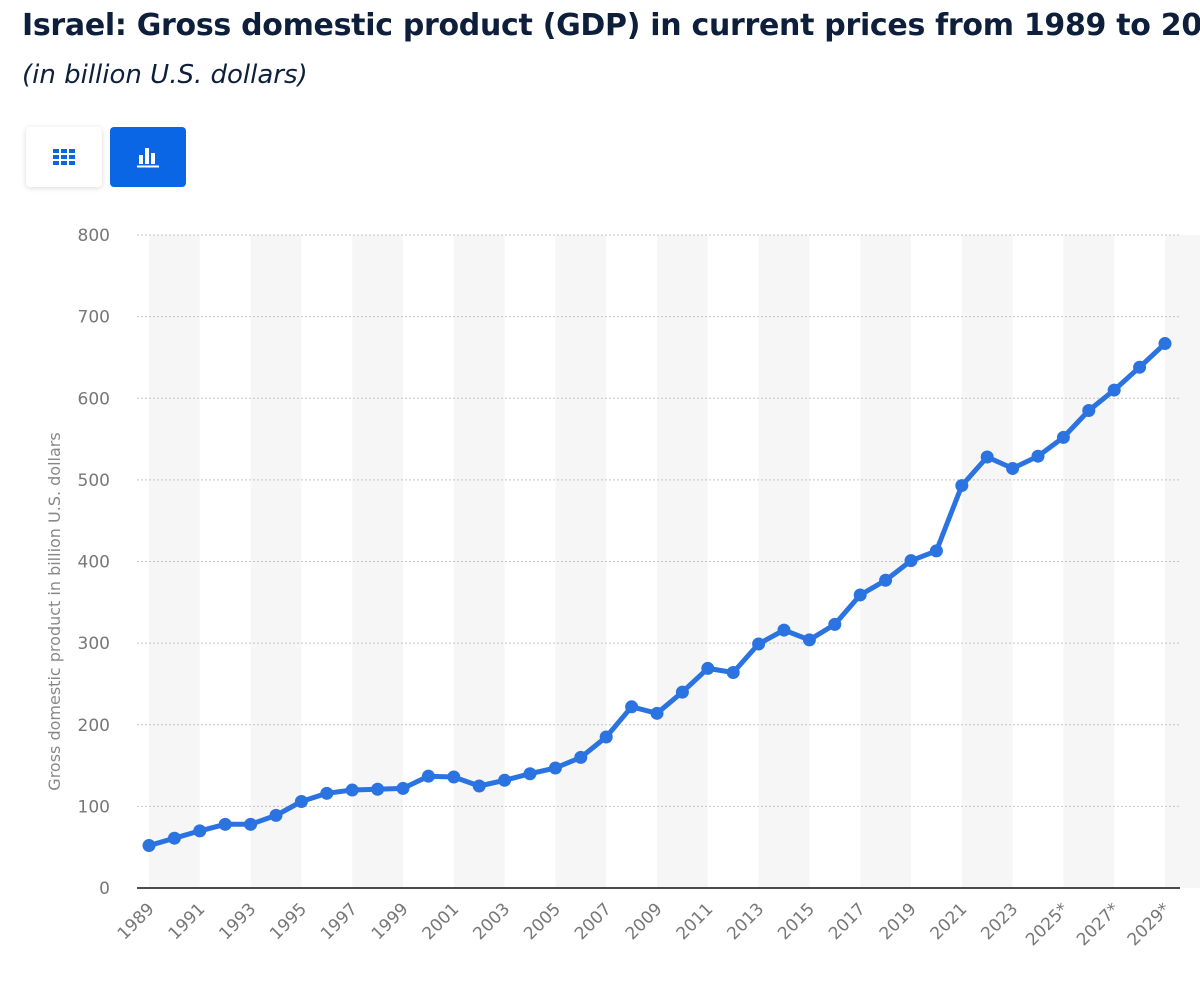 The height and width of the screenshot is (983, 1200). I want to click on x-tick-label: 2009, so click(644, 921).